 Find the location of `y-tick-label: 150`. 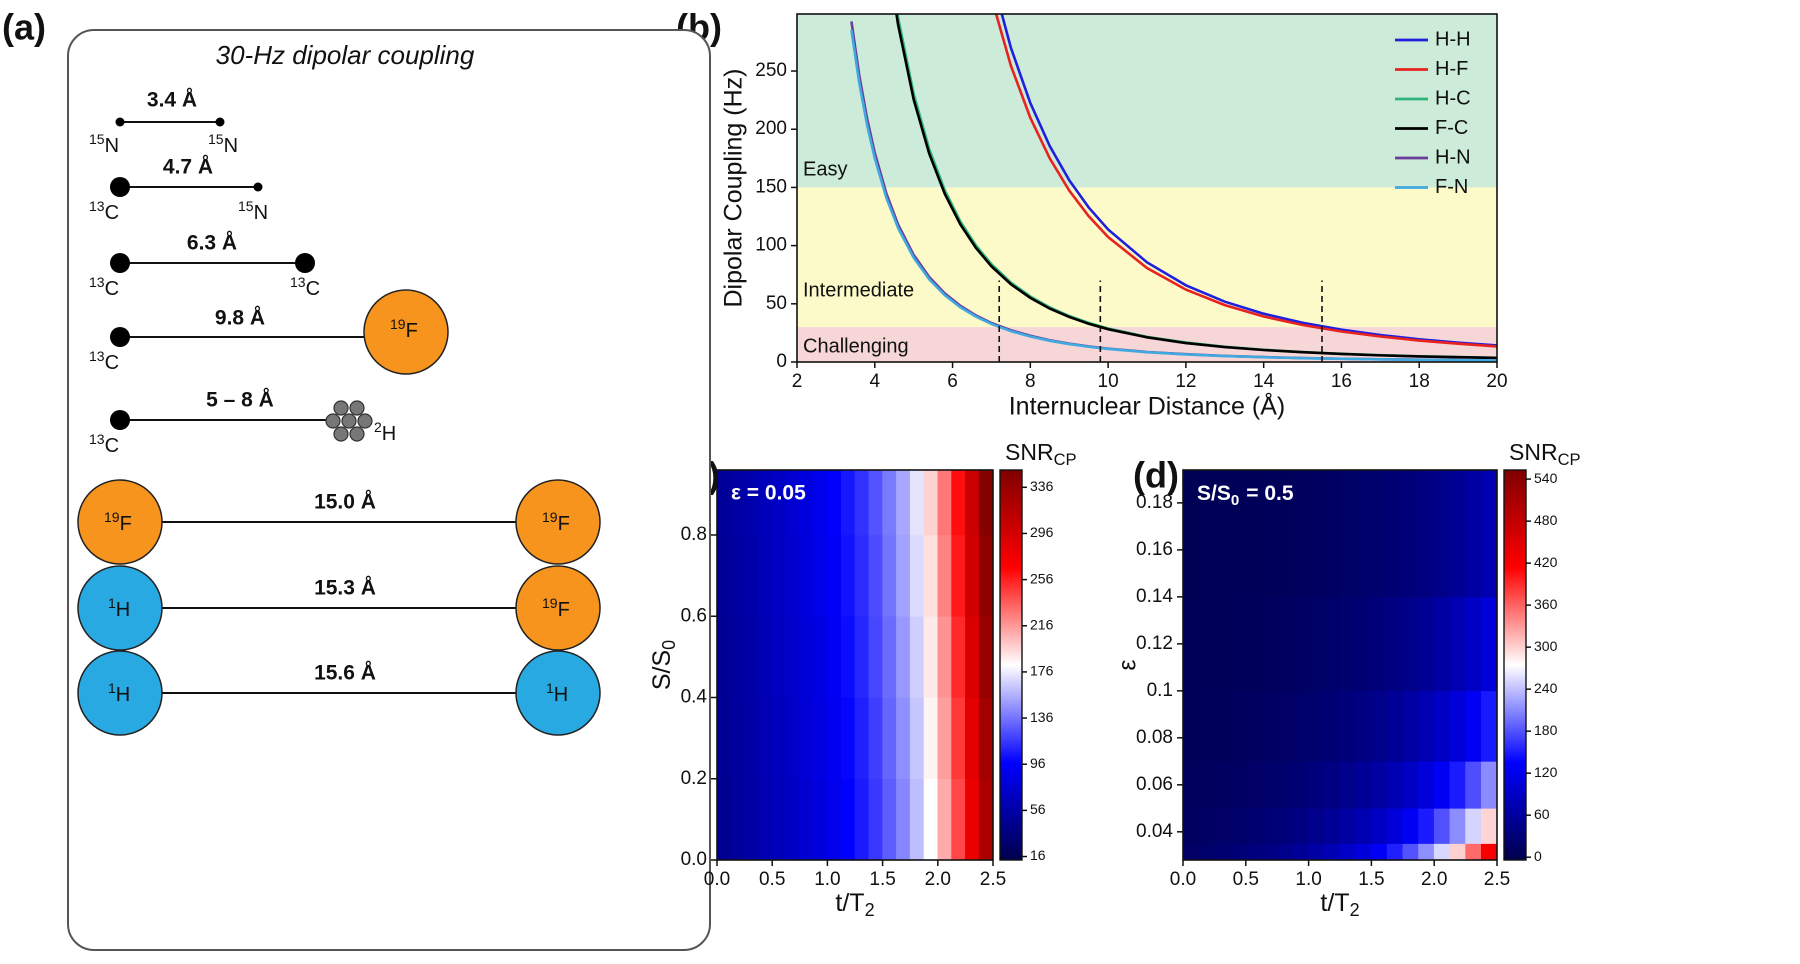

y-tick-label: 150 is located at coordinates (771, 186).